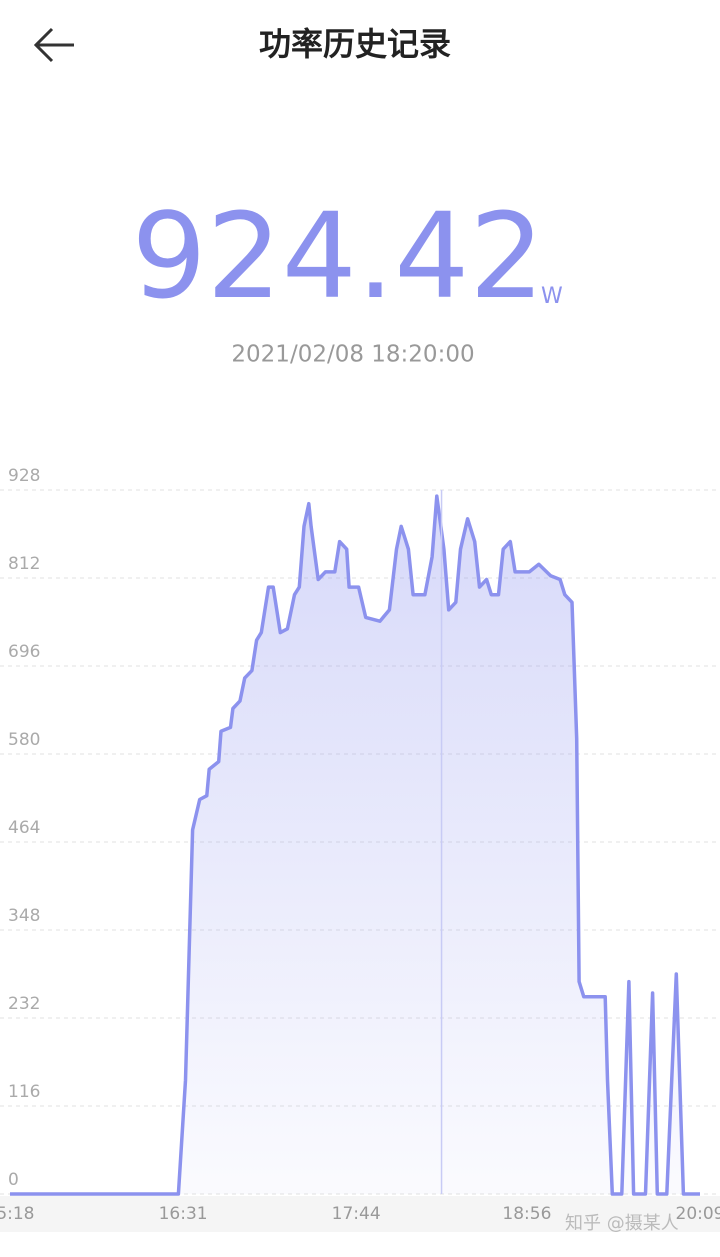  I want to click on y-tick-label: 232, so click(24, 1004).